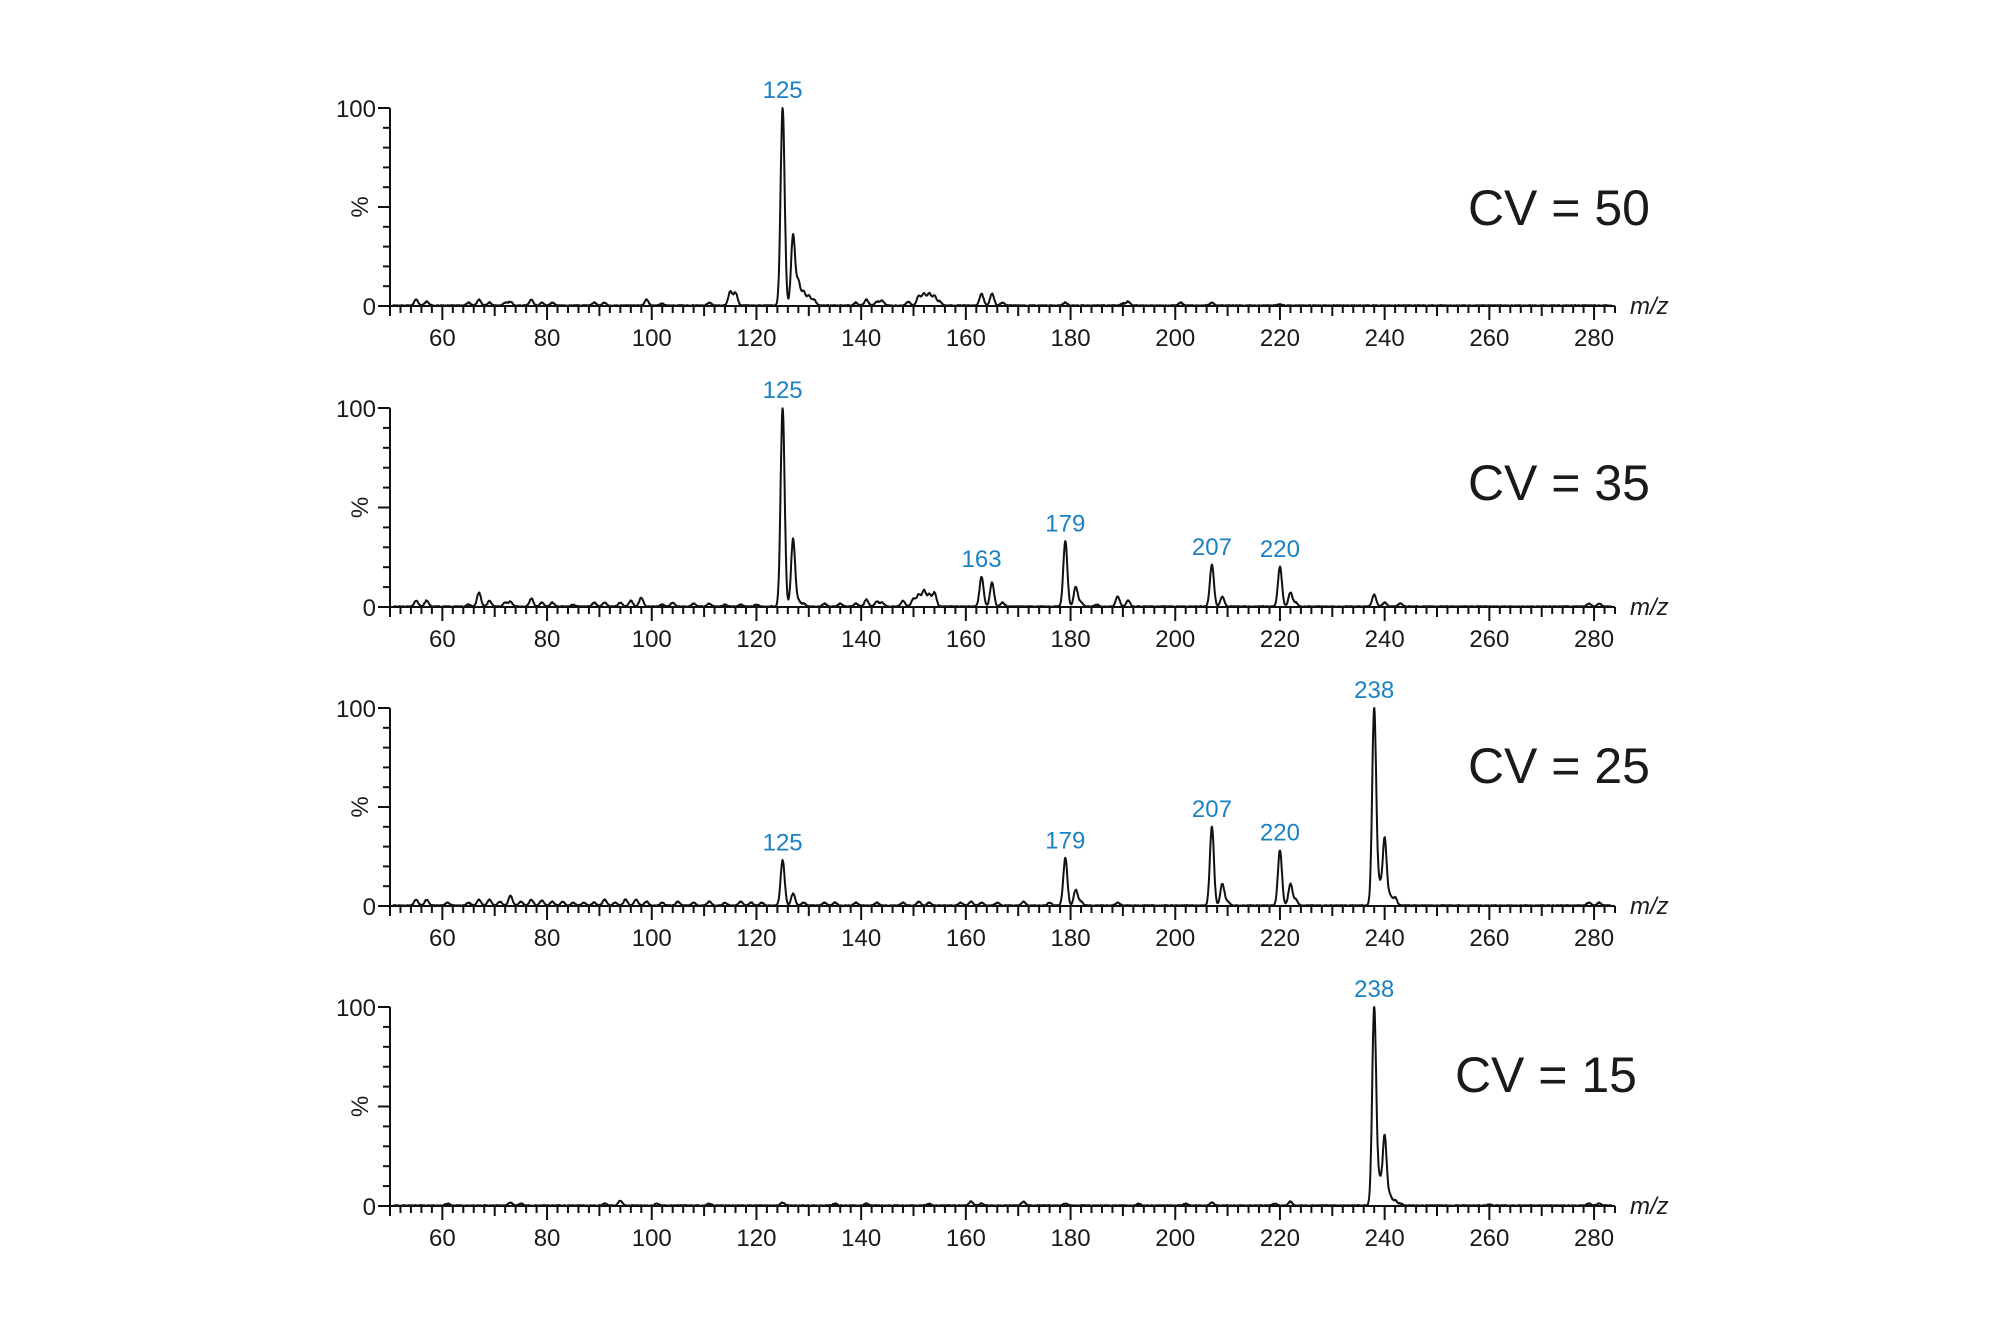 The image size is (2000, 1333). Describe the element at coordinates (1559, 208) in the screenshot. I see `cv-label: CV = 50` at that location.